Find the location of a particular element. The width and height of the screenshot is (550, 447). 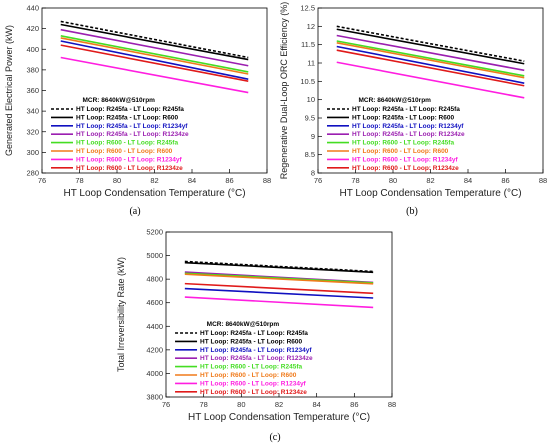

y-tick-label: 12.5 is located at coordinates (307, 8).